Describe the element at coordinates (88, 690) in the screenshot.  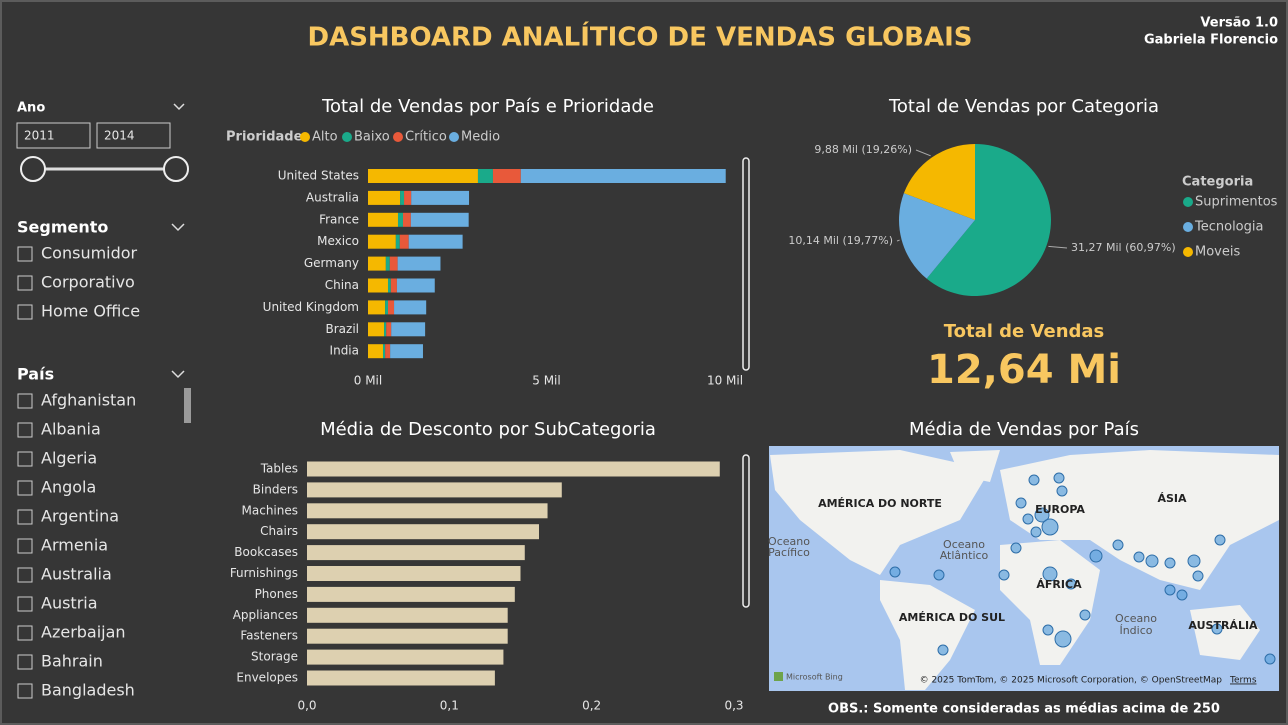
I see `slicer-option: Bangladesh` at that location.